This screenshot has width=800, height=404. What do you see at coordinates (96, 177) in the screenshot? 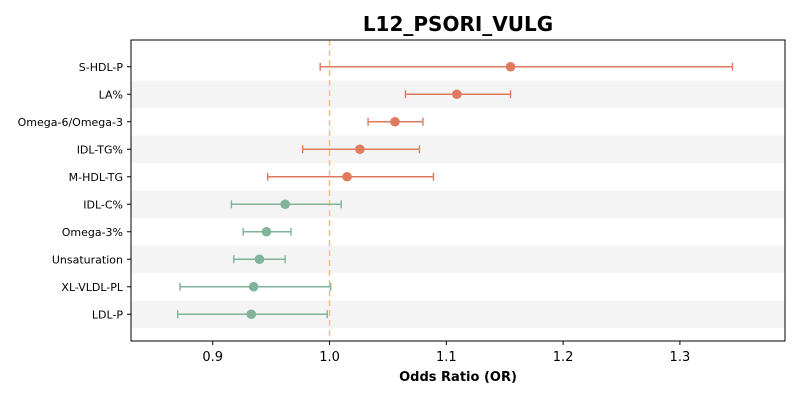
I see `y-tick-label: M-HDL-TG` at bounding box center [96, 177].